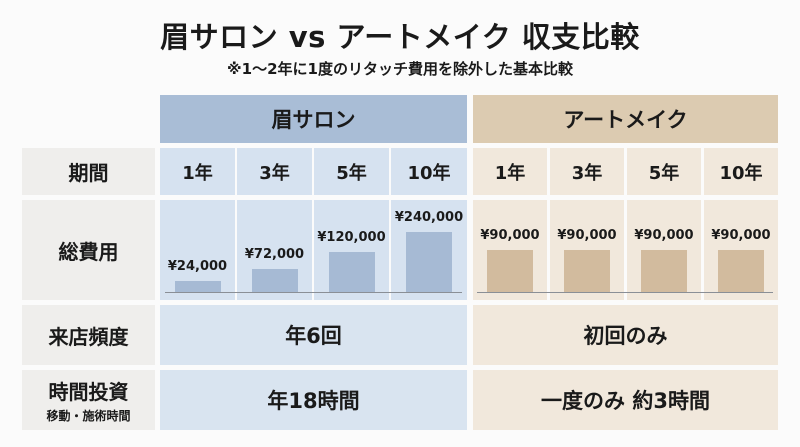  I want to click on column-header-salon: 眉サロン, so click(313, 119).